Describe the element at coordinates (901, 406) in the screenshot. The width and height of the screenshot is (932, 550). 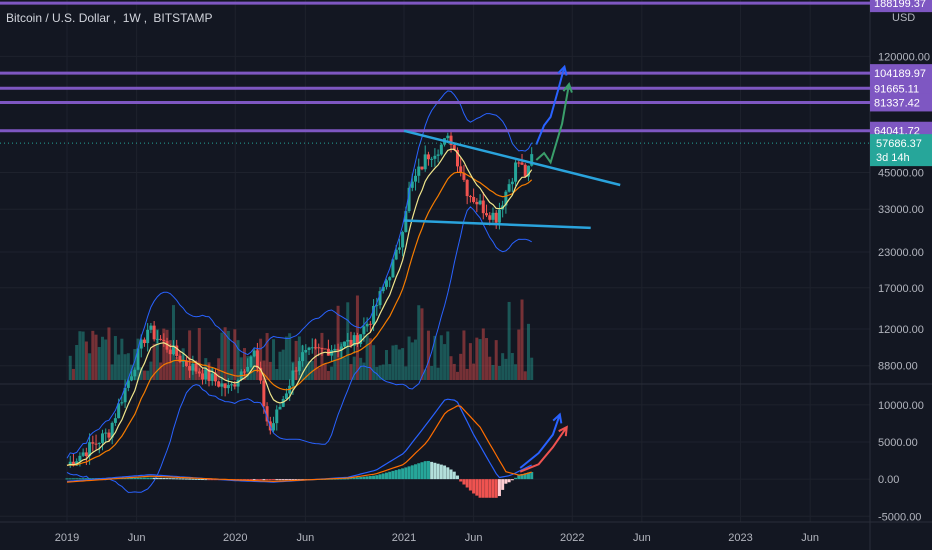
I see `macd-tick-label: 10000.00` at that location.